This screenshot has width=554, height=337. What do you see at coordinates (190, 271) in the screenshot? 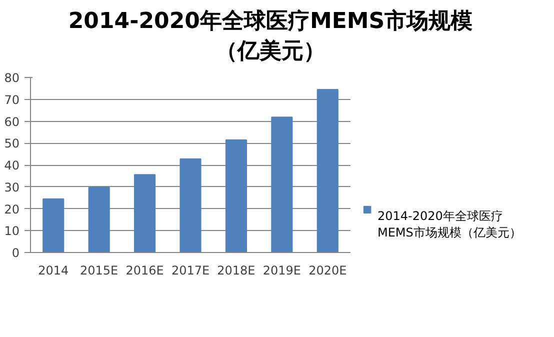
I see `x-tick-label: 2017E` at bounding box center [190, 271].